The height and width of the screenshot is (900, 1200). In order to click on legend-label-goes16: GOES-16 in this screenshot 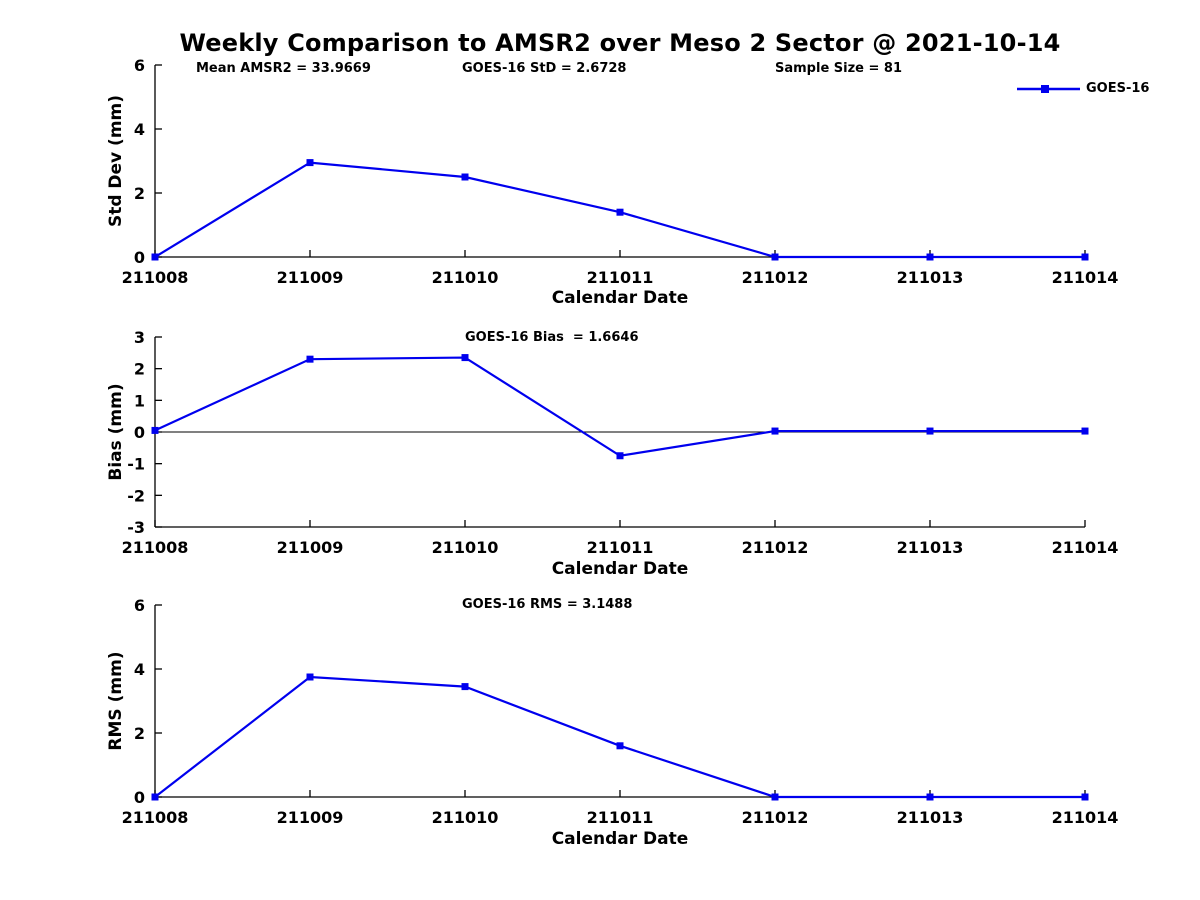, I will do `click(1118, 88)`.